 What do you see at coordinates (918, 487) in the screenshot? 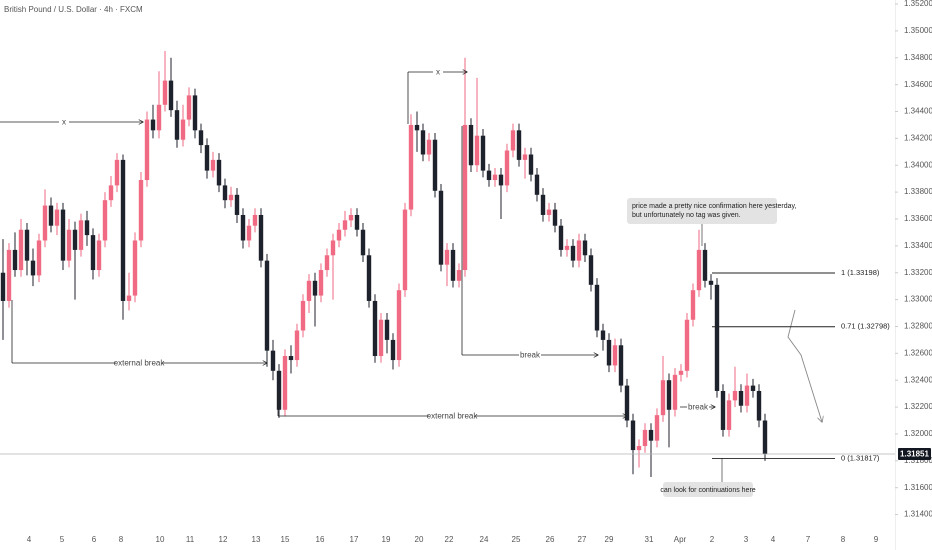
I see `y-tick-label: 1.31600` at bounding box center [918, 487].